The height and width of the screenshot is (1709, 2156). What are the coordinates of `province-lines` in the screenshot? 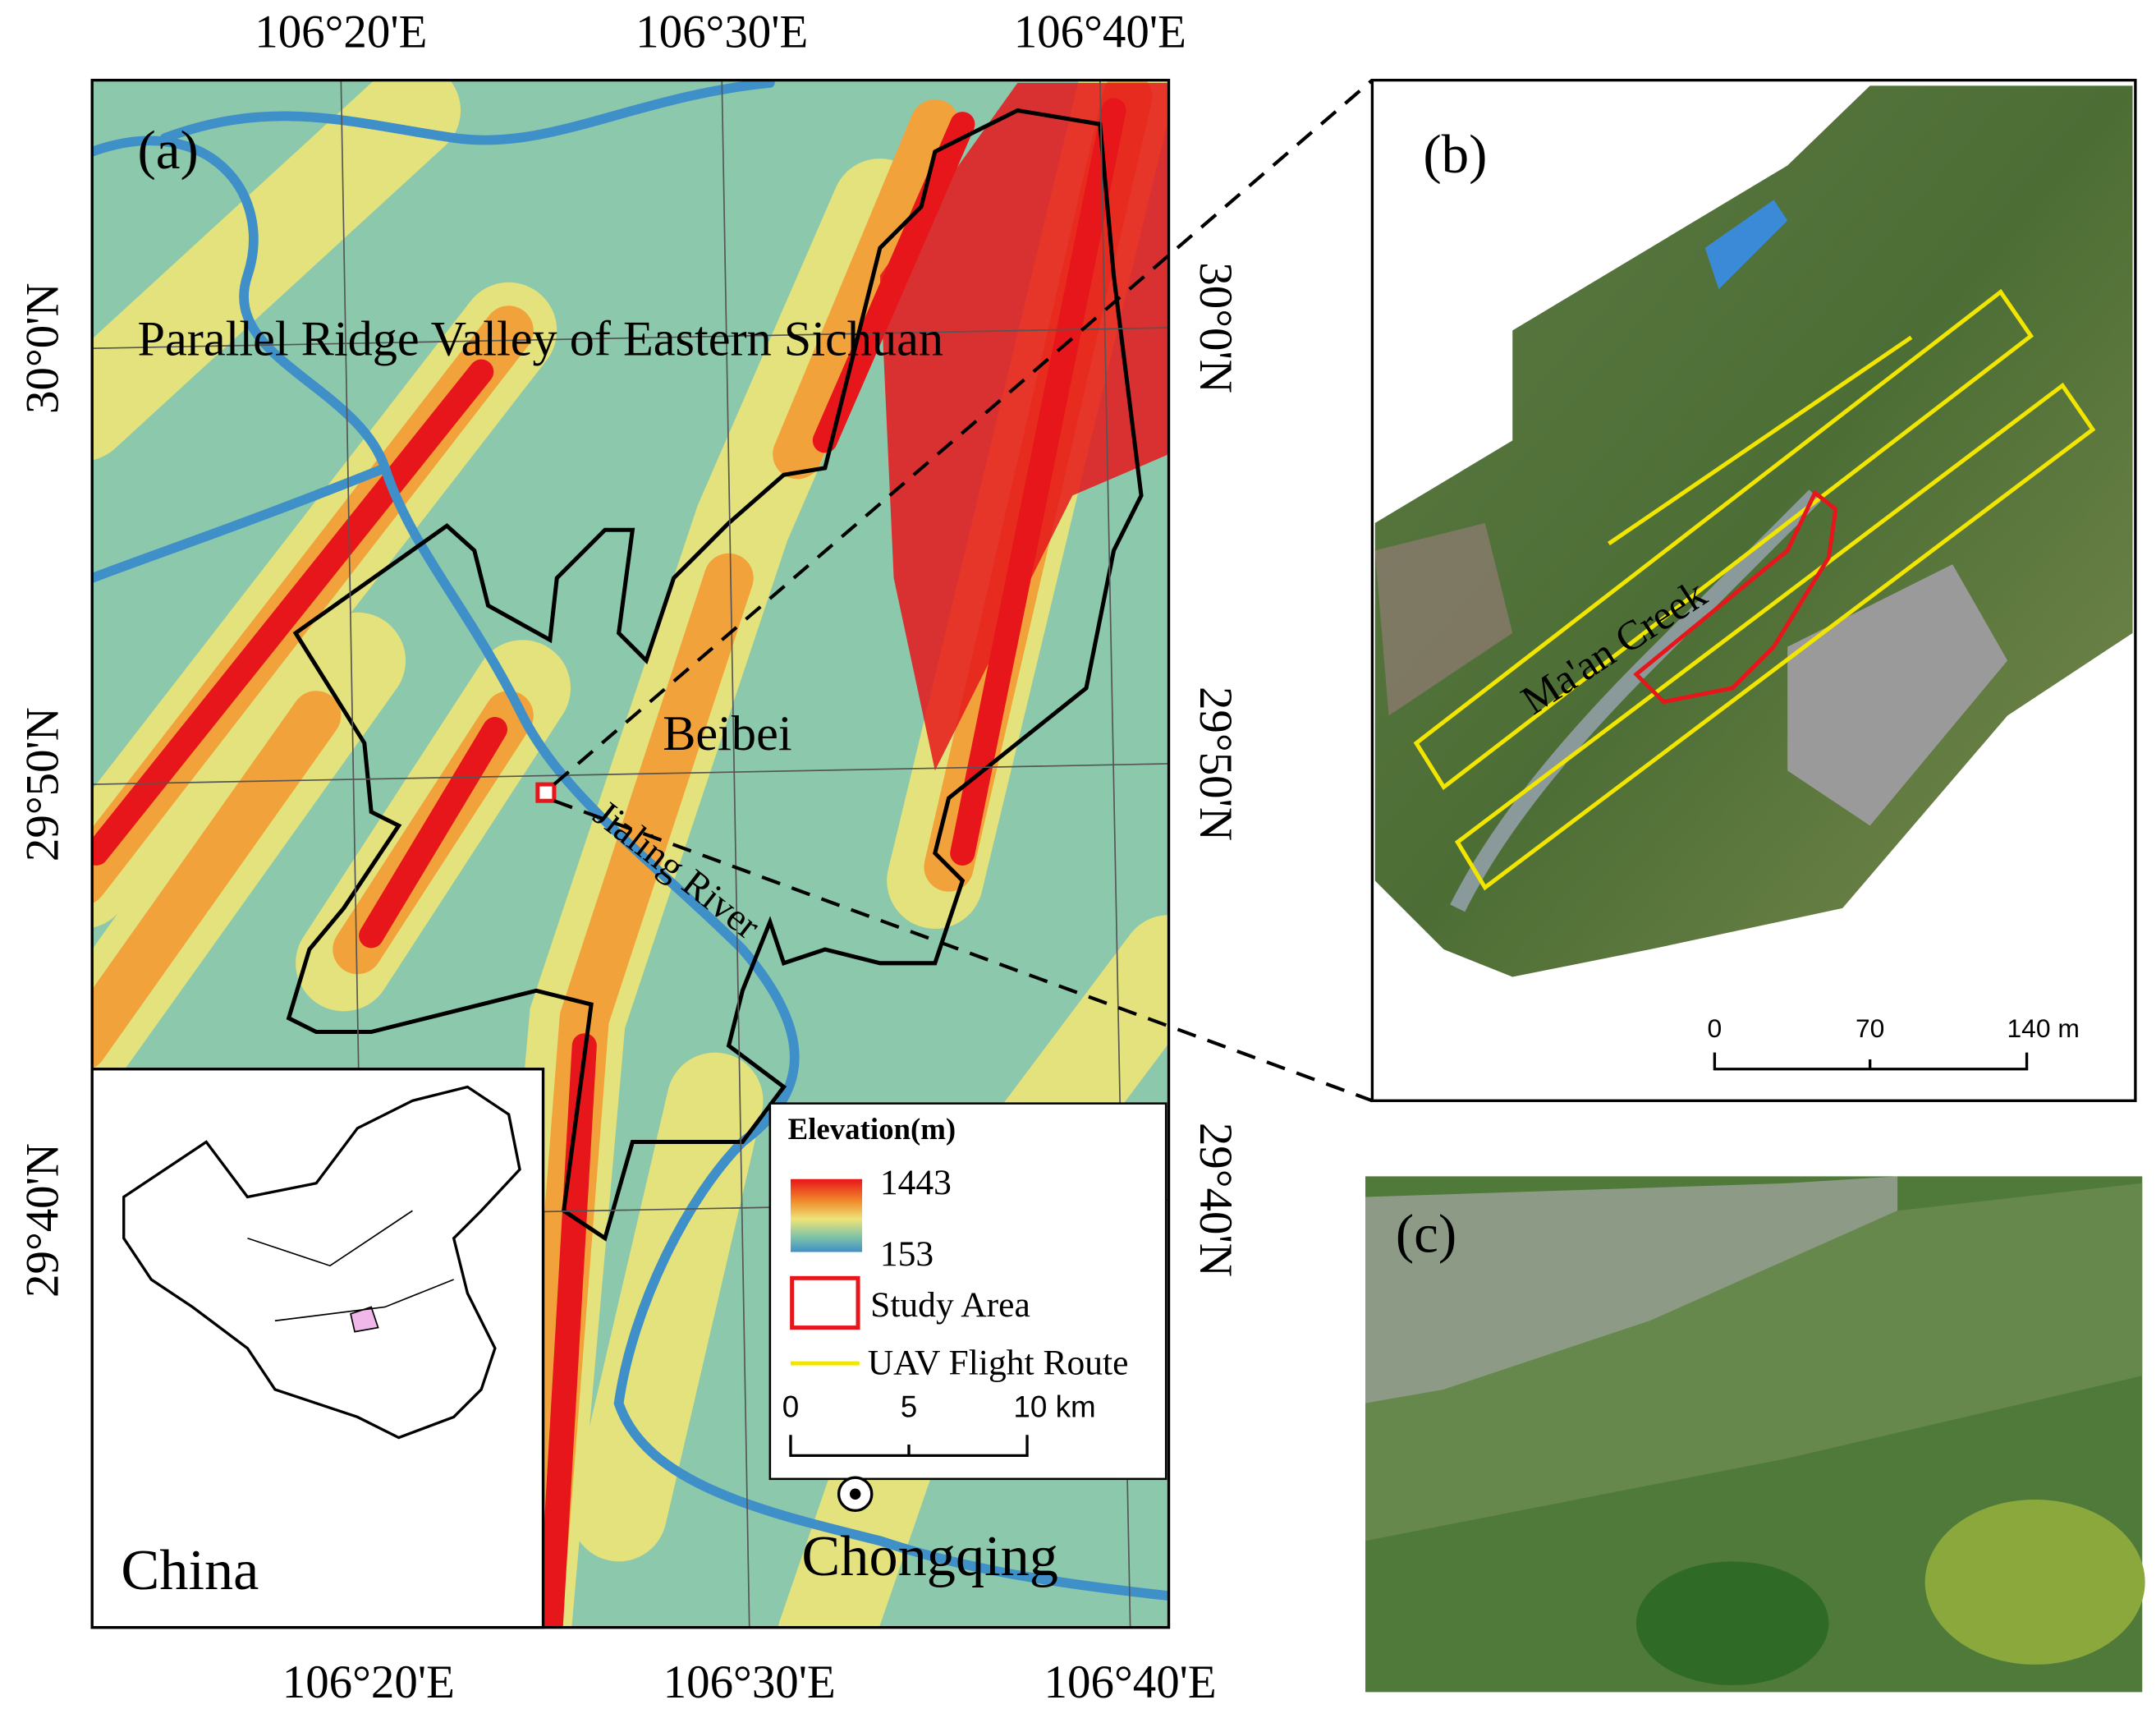 It's located at (350, 1266).